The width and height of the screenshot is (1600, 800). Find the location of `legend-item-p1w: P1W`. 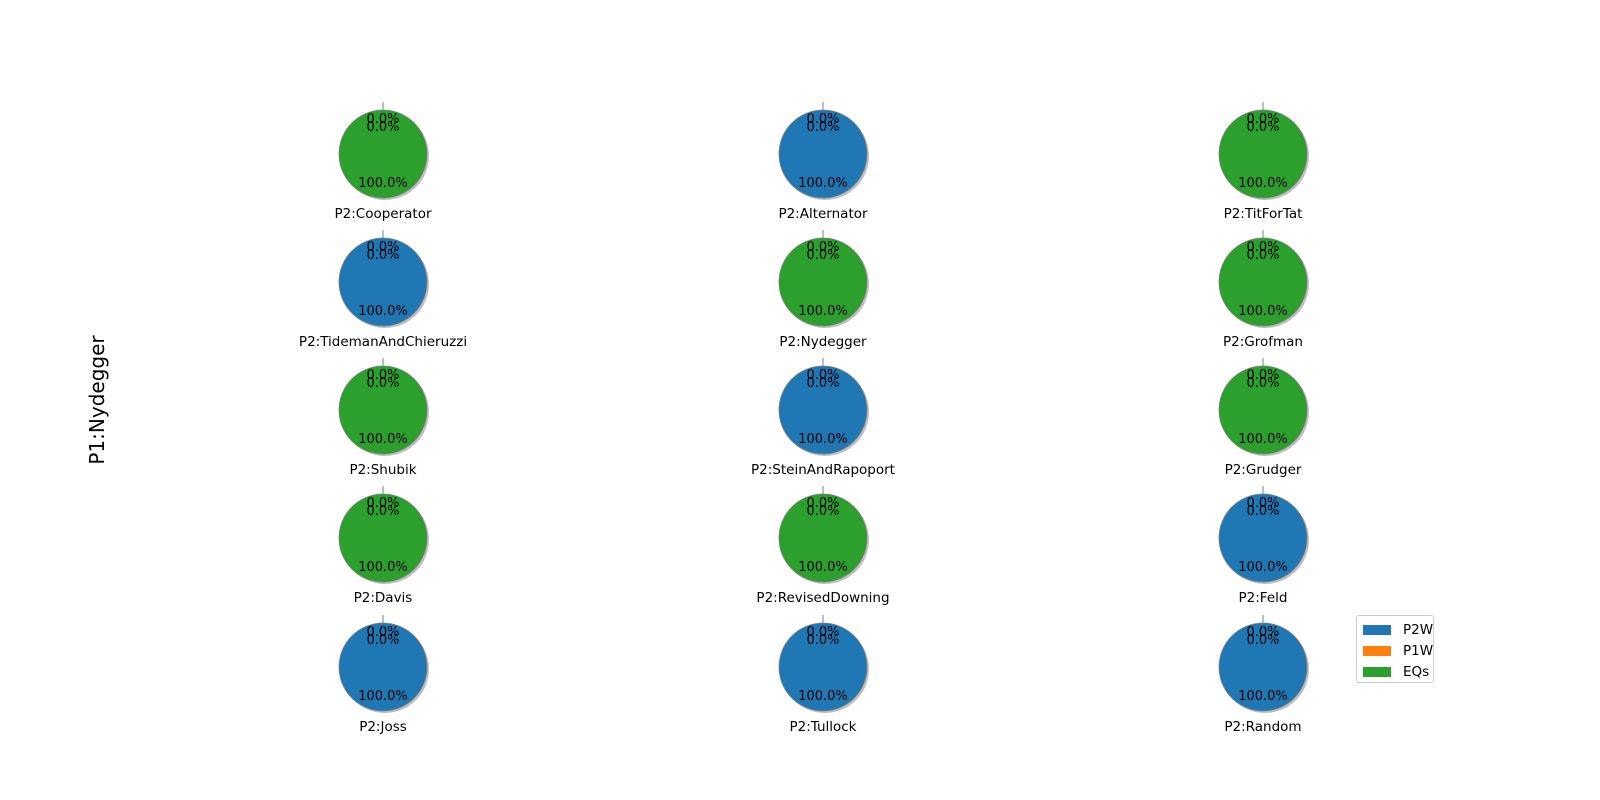

legend-item-p1w: P1W is located at coordinates (1398, 651).